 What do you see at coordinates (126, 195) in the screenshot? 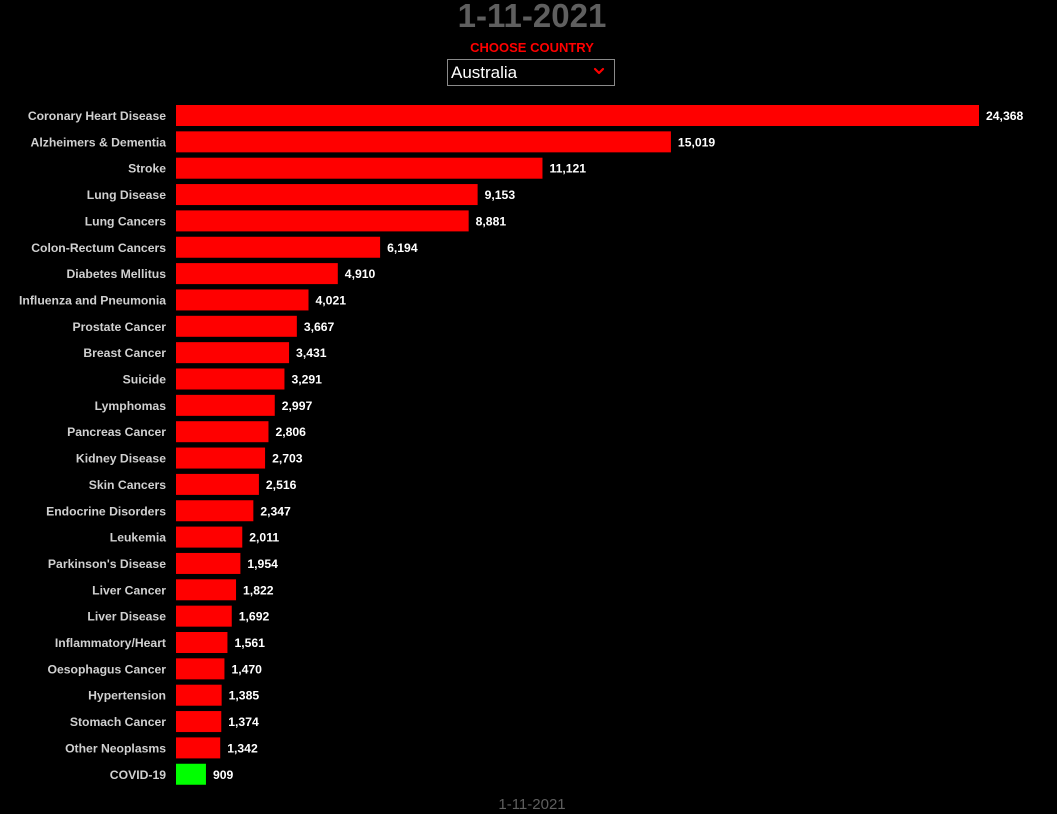
I see `category-label: Lung Disease` at bounding box center [126, 195].